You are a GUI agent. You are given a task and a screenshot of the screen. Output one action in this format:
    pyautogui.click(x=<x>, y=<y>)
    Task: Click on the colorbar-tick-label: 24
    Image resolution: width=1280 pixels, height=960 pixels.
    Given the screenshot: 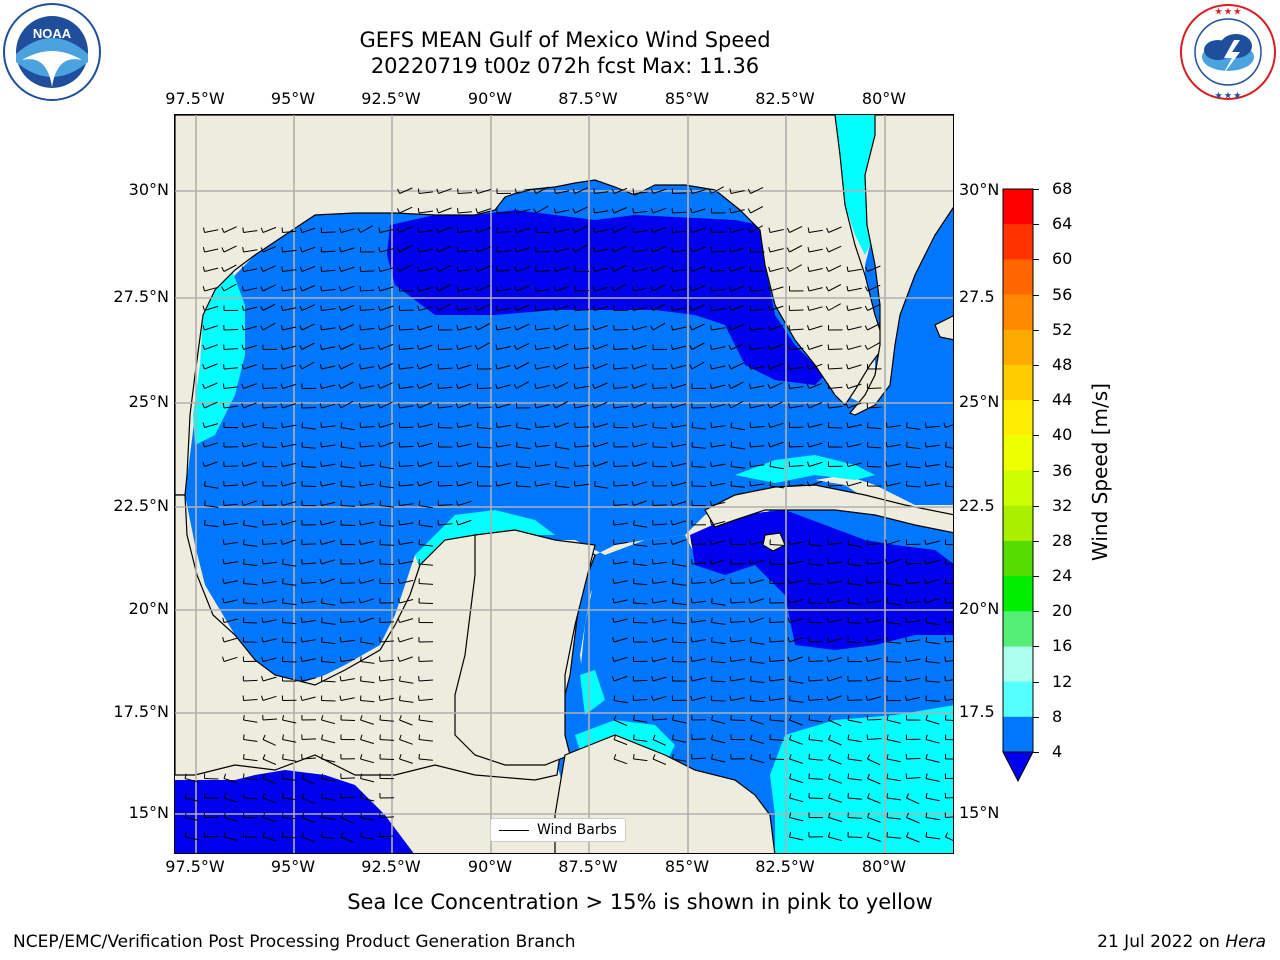 What is the action you would take?
    pyautogui.click(x=1062, y=576)
    